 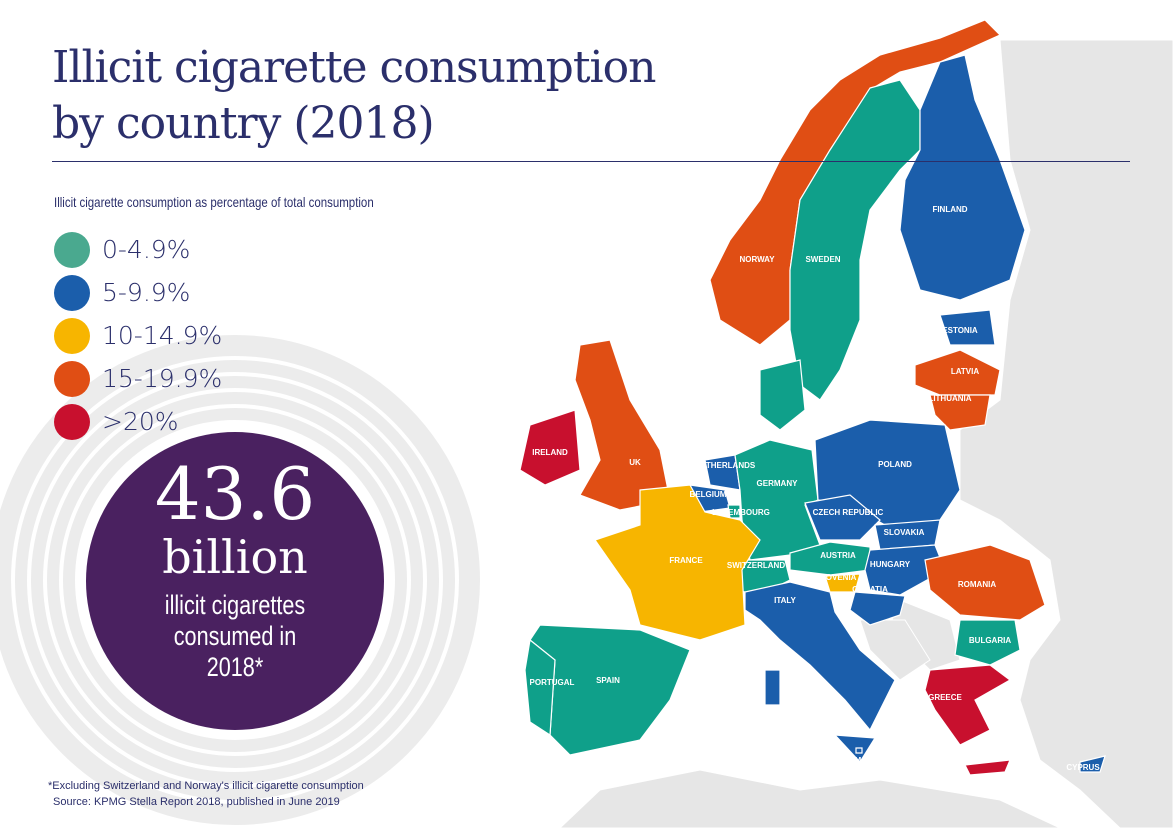 I want to click on legend-label: 0-4.9%, so click(x=146, y=249).